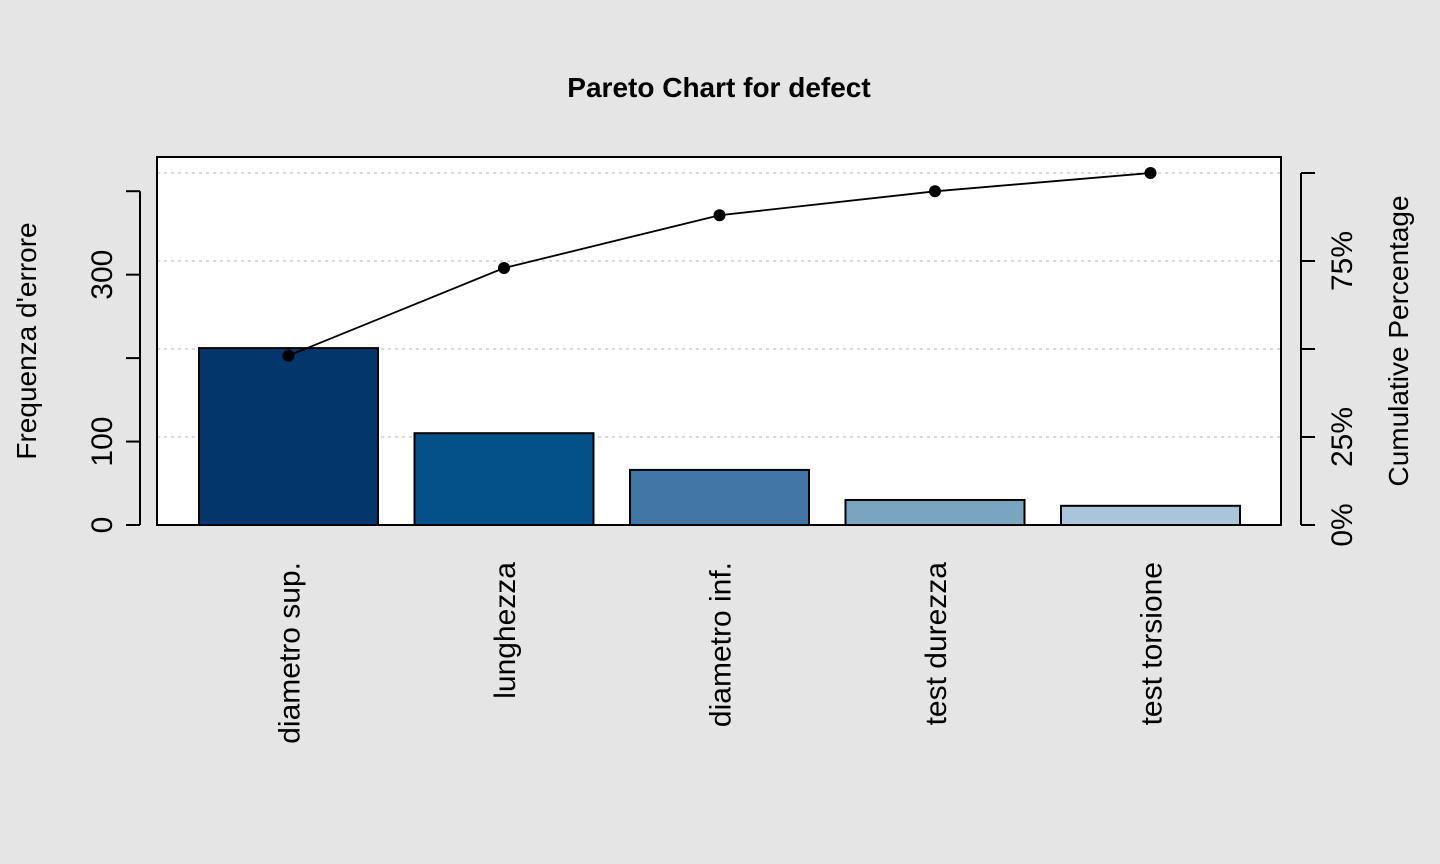  Describe the element at coordinates (1342, 524) in the screenshot. I see `y2-tick-label: 0%` at that location.